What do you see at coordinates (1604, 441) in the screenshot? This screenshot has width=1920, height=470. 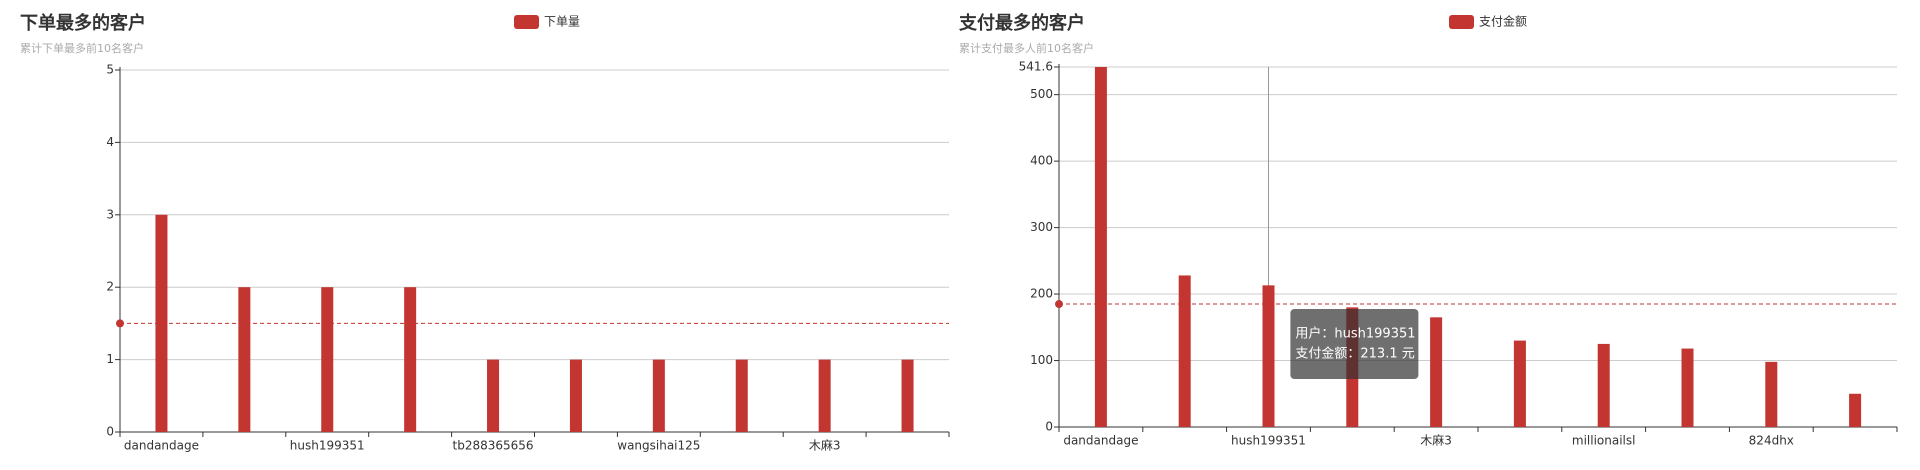 I see `x-tick-label: millionailsl` at bounding box center [1604, 441].